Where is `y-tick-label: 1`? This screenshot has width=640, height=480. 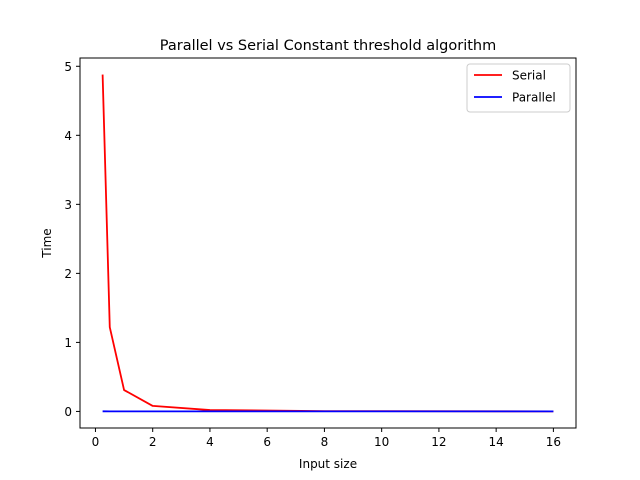 y-tick-label: 1 is located at coordinates (68, 343).